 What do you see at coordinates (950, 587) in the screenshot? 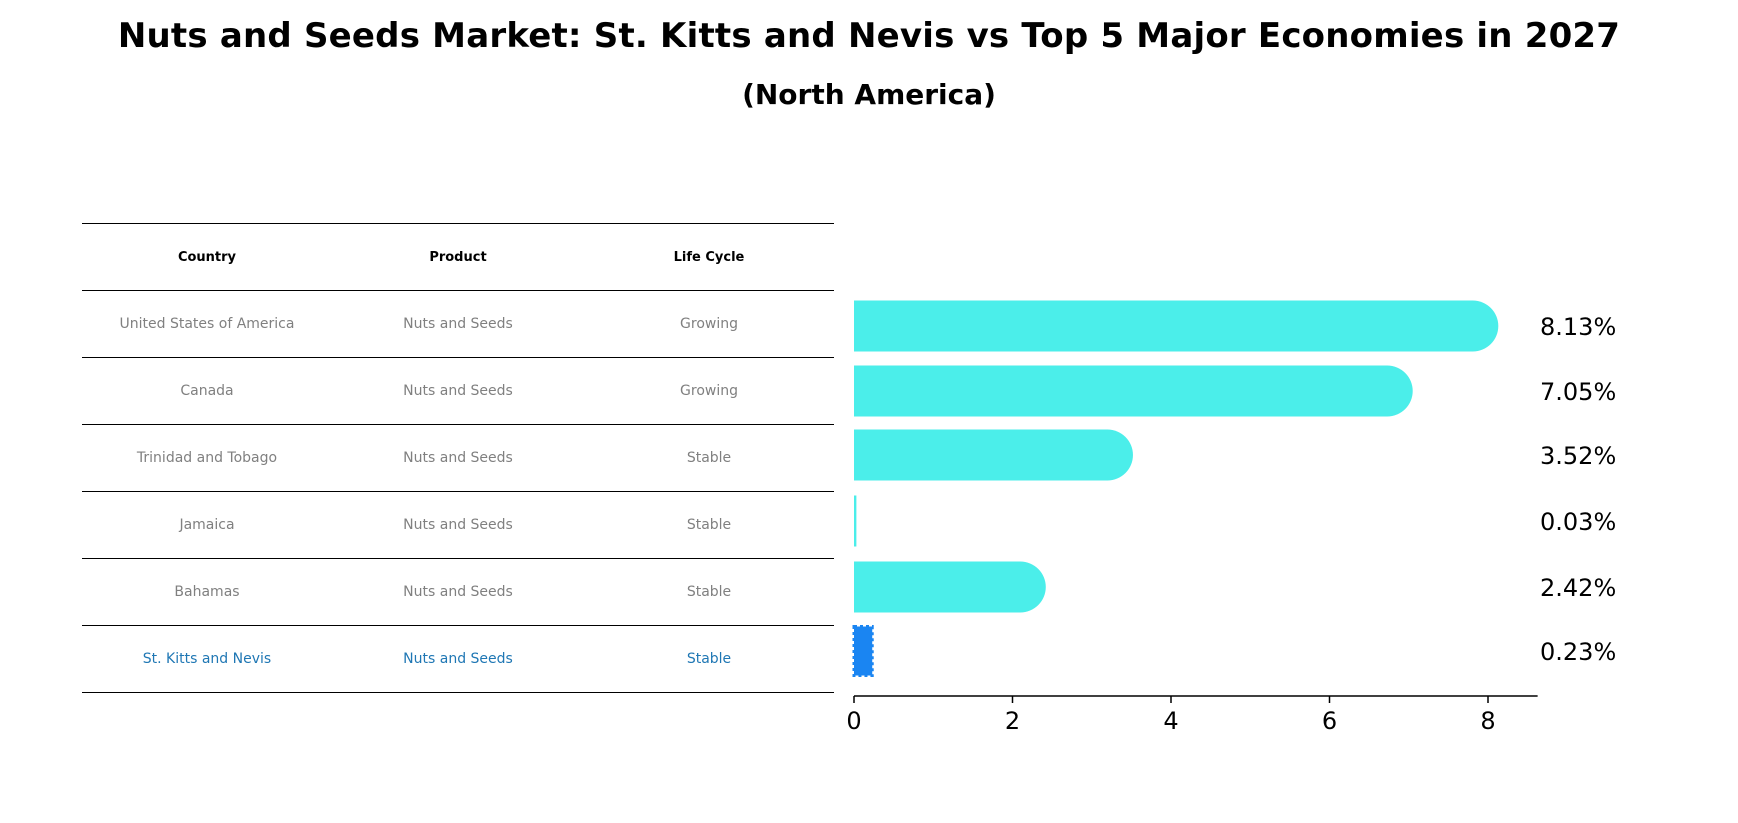
I see `bar-bahamas` at bounding box center [950, 587].